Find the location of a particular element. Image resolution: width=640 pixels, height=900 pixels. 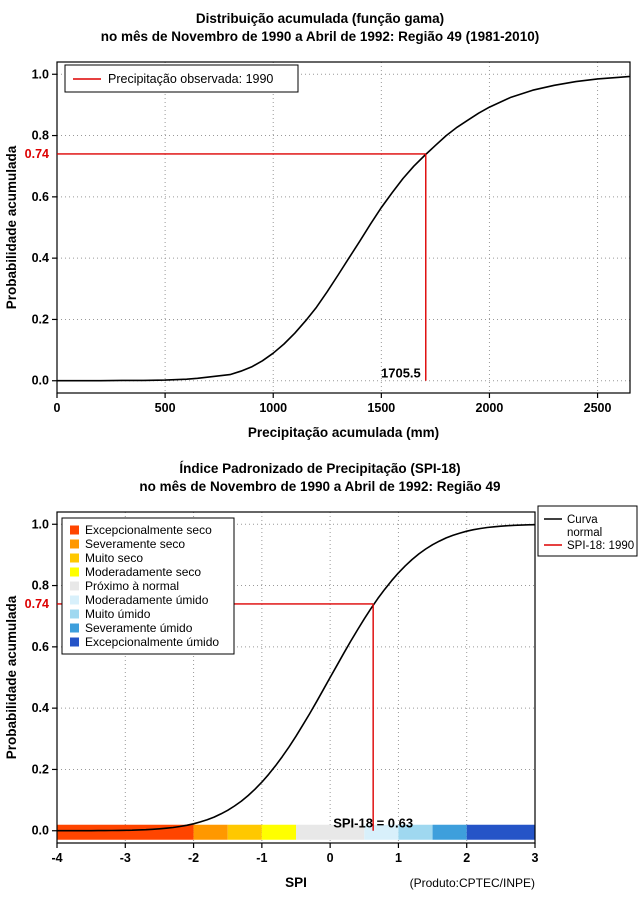

category-label: Moderadamente úmido is located at coordinates (147, 600).